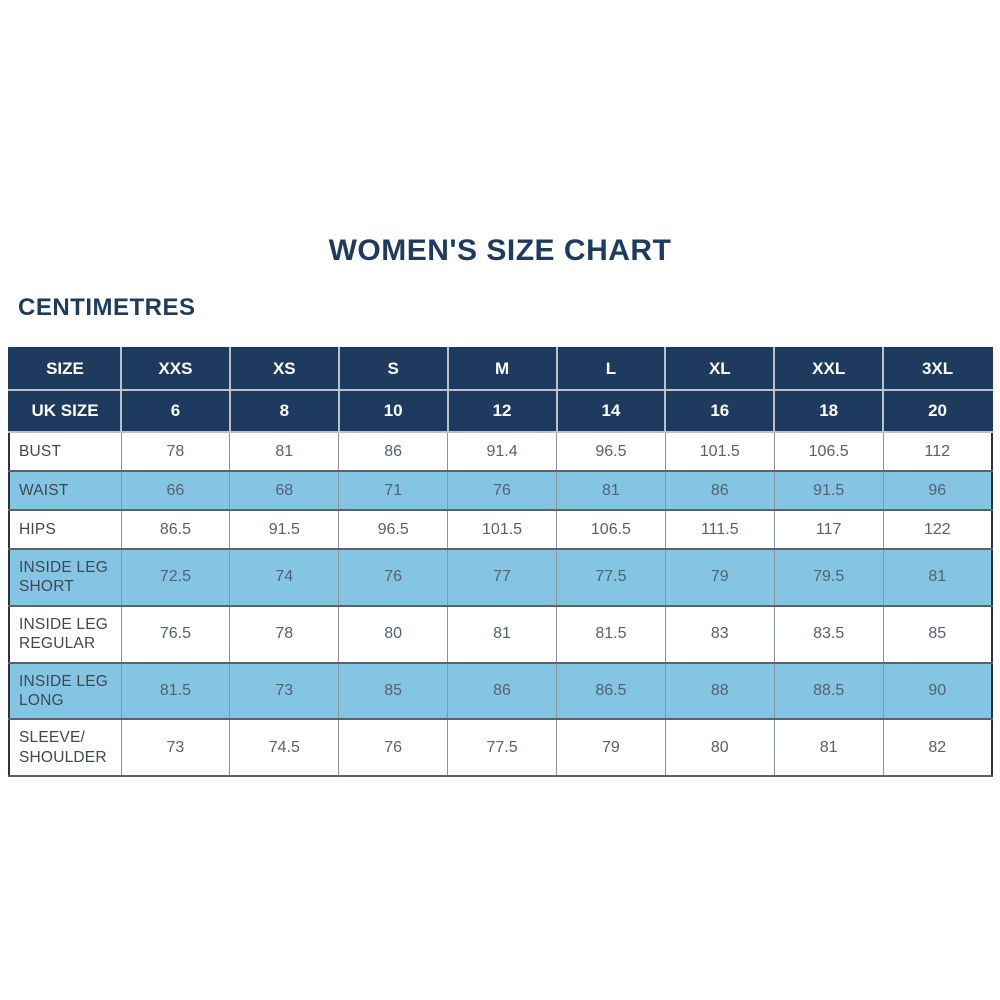 The height and width of the screenshot is (1000, 1000). I want to click on size-column-header: 8, so click(284, 411).